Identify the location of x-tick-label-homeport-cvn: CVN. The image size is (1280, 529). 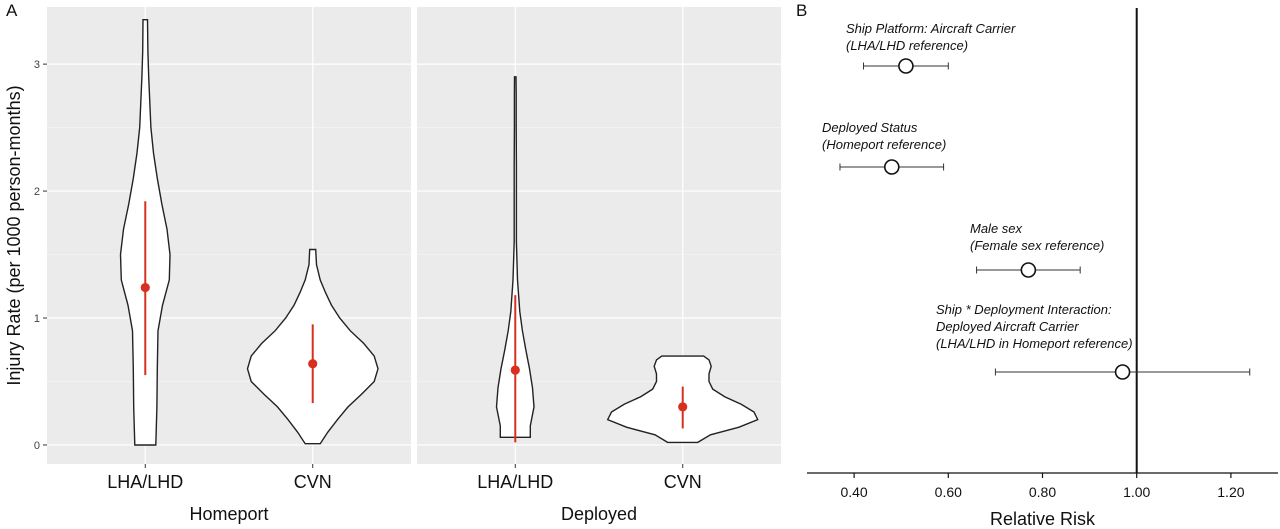
(313, 482).